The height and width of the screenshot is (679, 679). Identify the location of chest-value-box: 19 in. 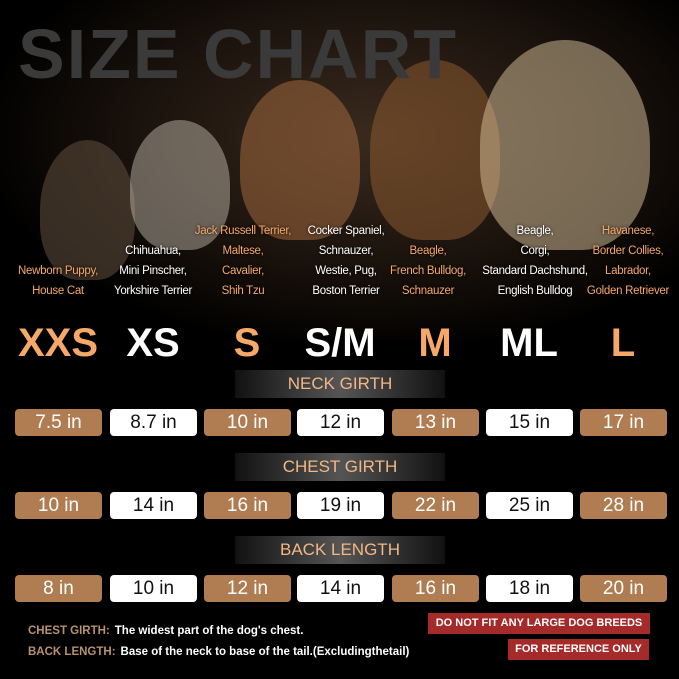
(340, 505).